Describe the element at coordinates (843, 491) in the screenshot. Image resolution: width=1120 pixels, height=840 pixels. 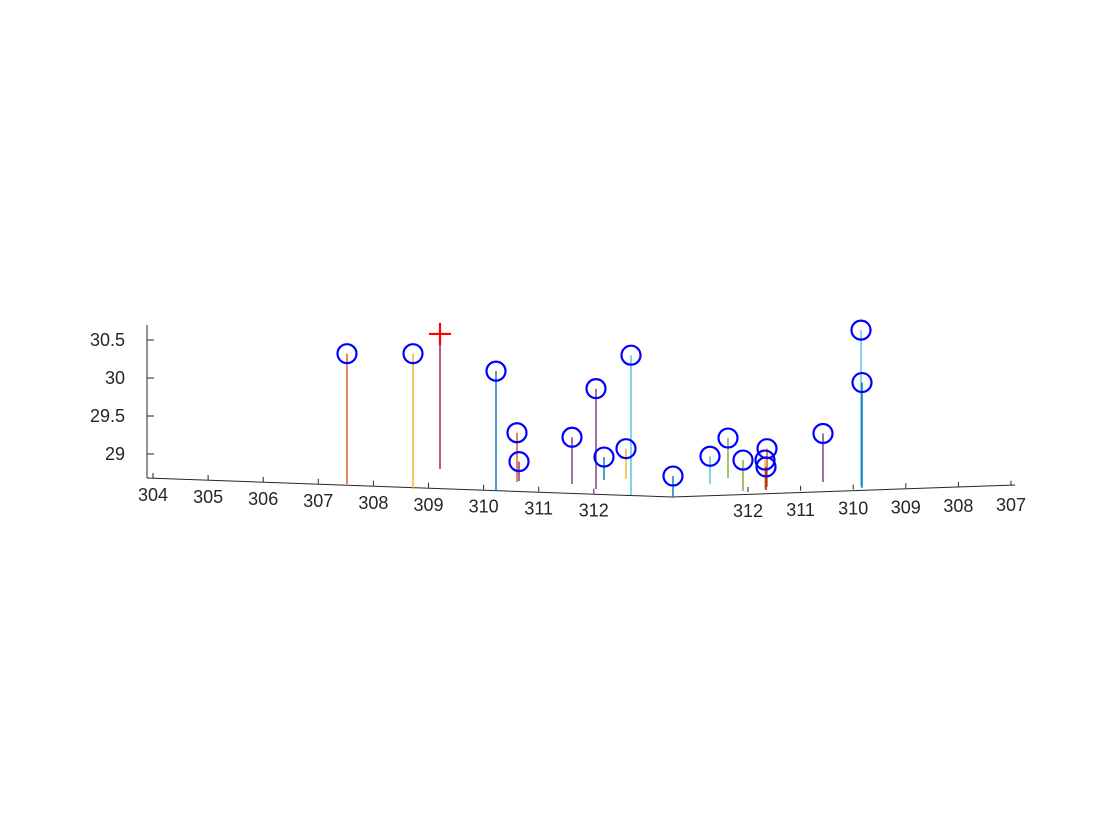
I see `y-axis-line` at that location.